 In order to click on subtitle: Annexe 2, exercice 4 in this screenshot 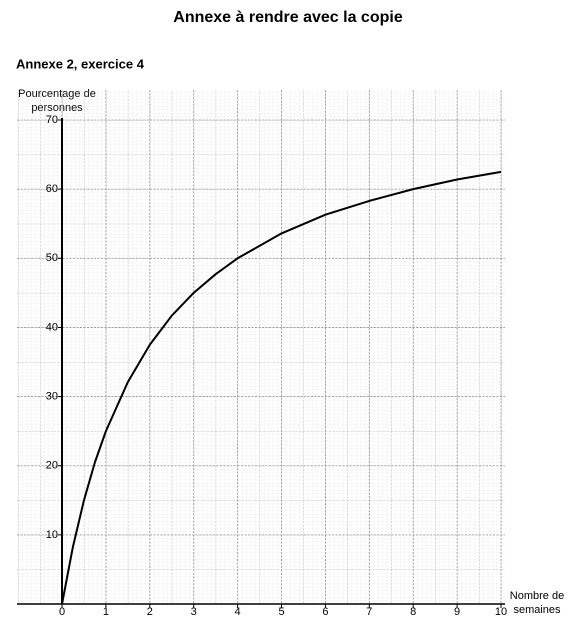, I will do `click(80, 63)`.